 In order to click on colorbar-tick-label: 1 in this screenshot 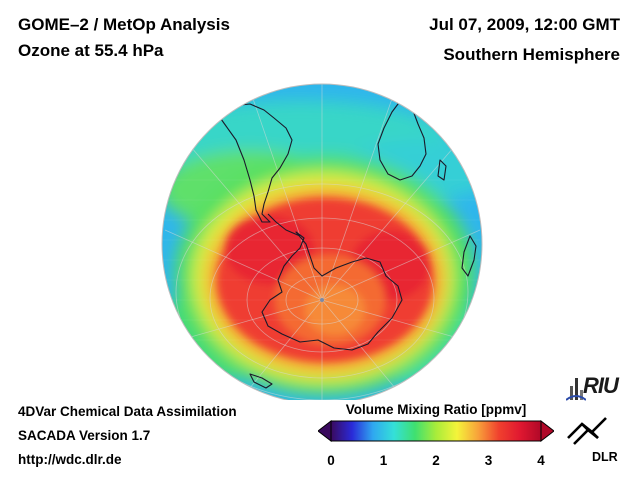, I will do `click(383, 460)`.